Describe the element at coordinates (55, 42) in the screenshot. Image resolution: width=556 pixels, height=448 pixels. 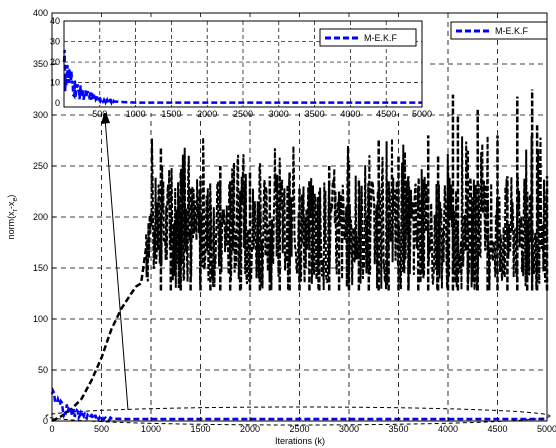
I see `inset-ytick-label: 30` at that location.